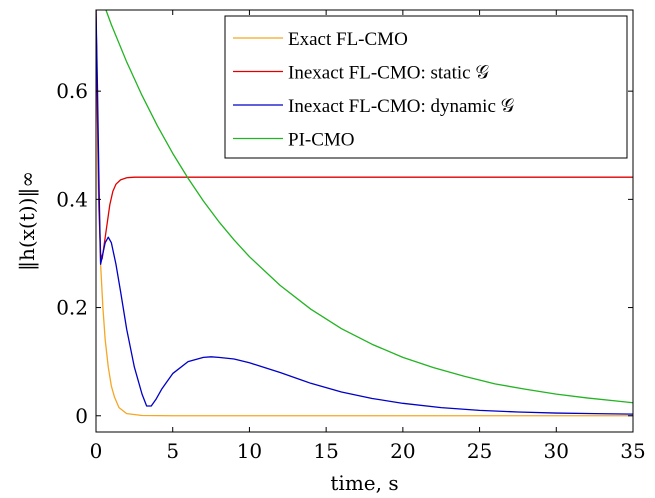  Describe the element at coordinates (401, 106) in the screenshot. I see `legend-label-3: Inexact FL-CMO: dynamic 𝒢` at that location.